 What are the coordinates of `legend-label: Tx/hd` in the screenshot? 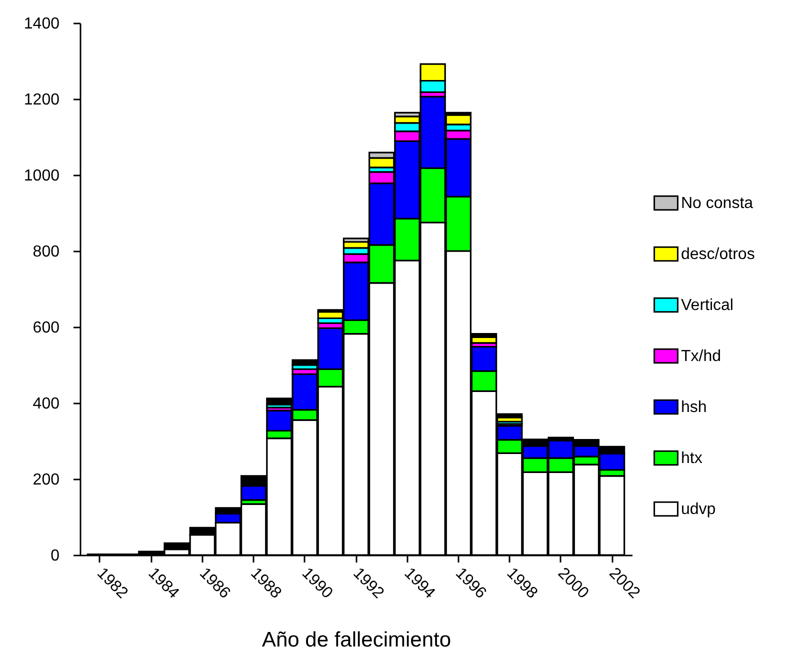 It's located at (701, 356).